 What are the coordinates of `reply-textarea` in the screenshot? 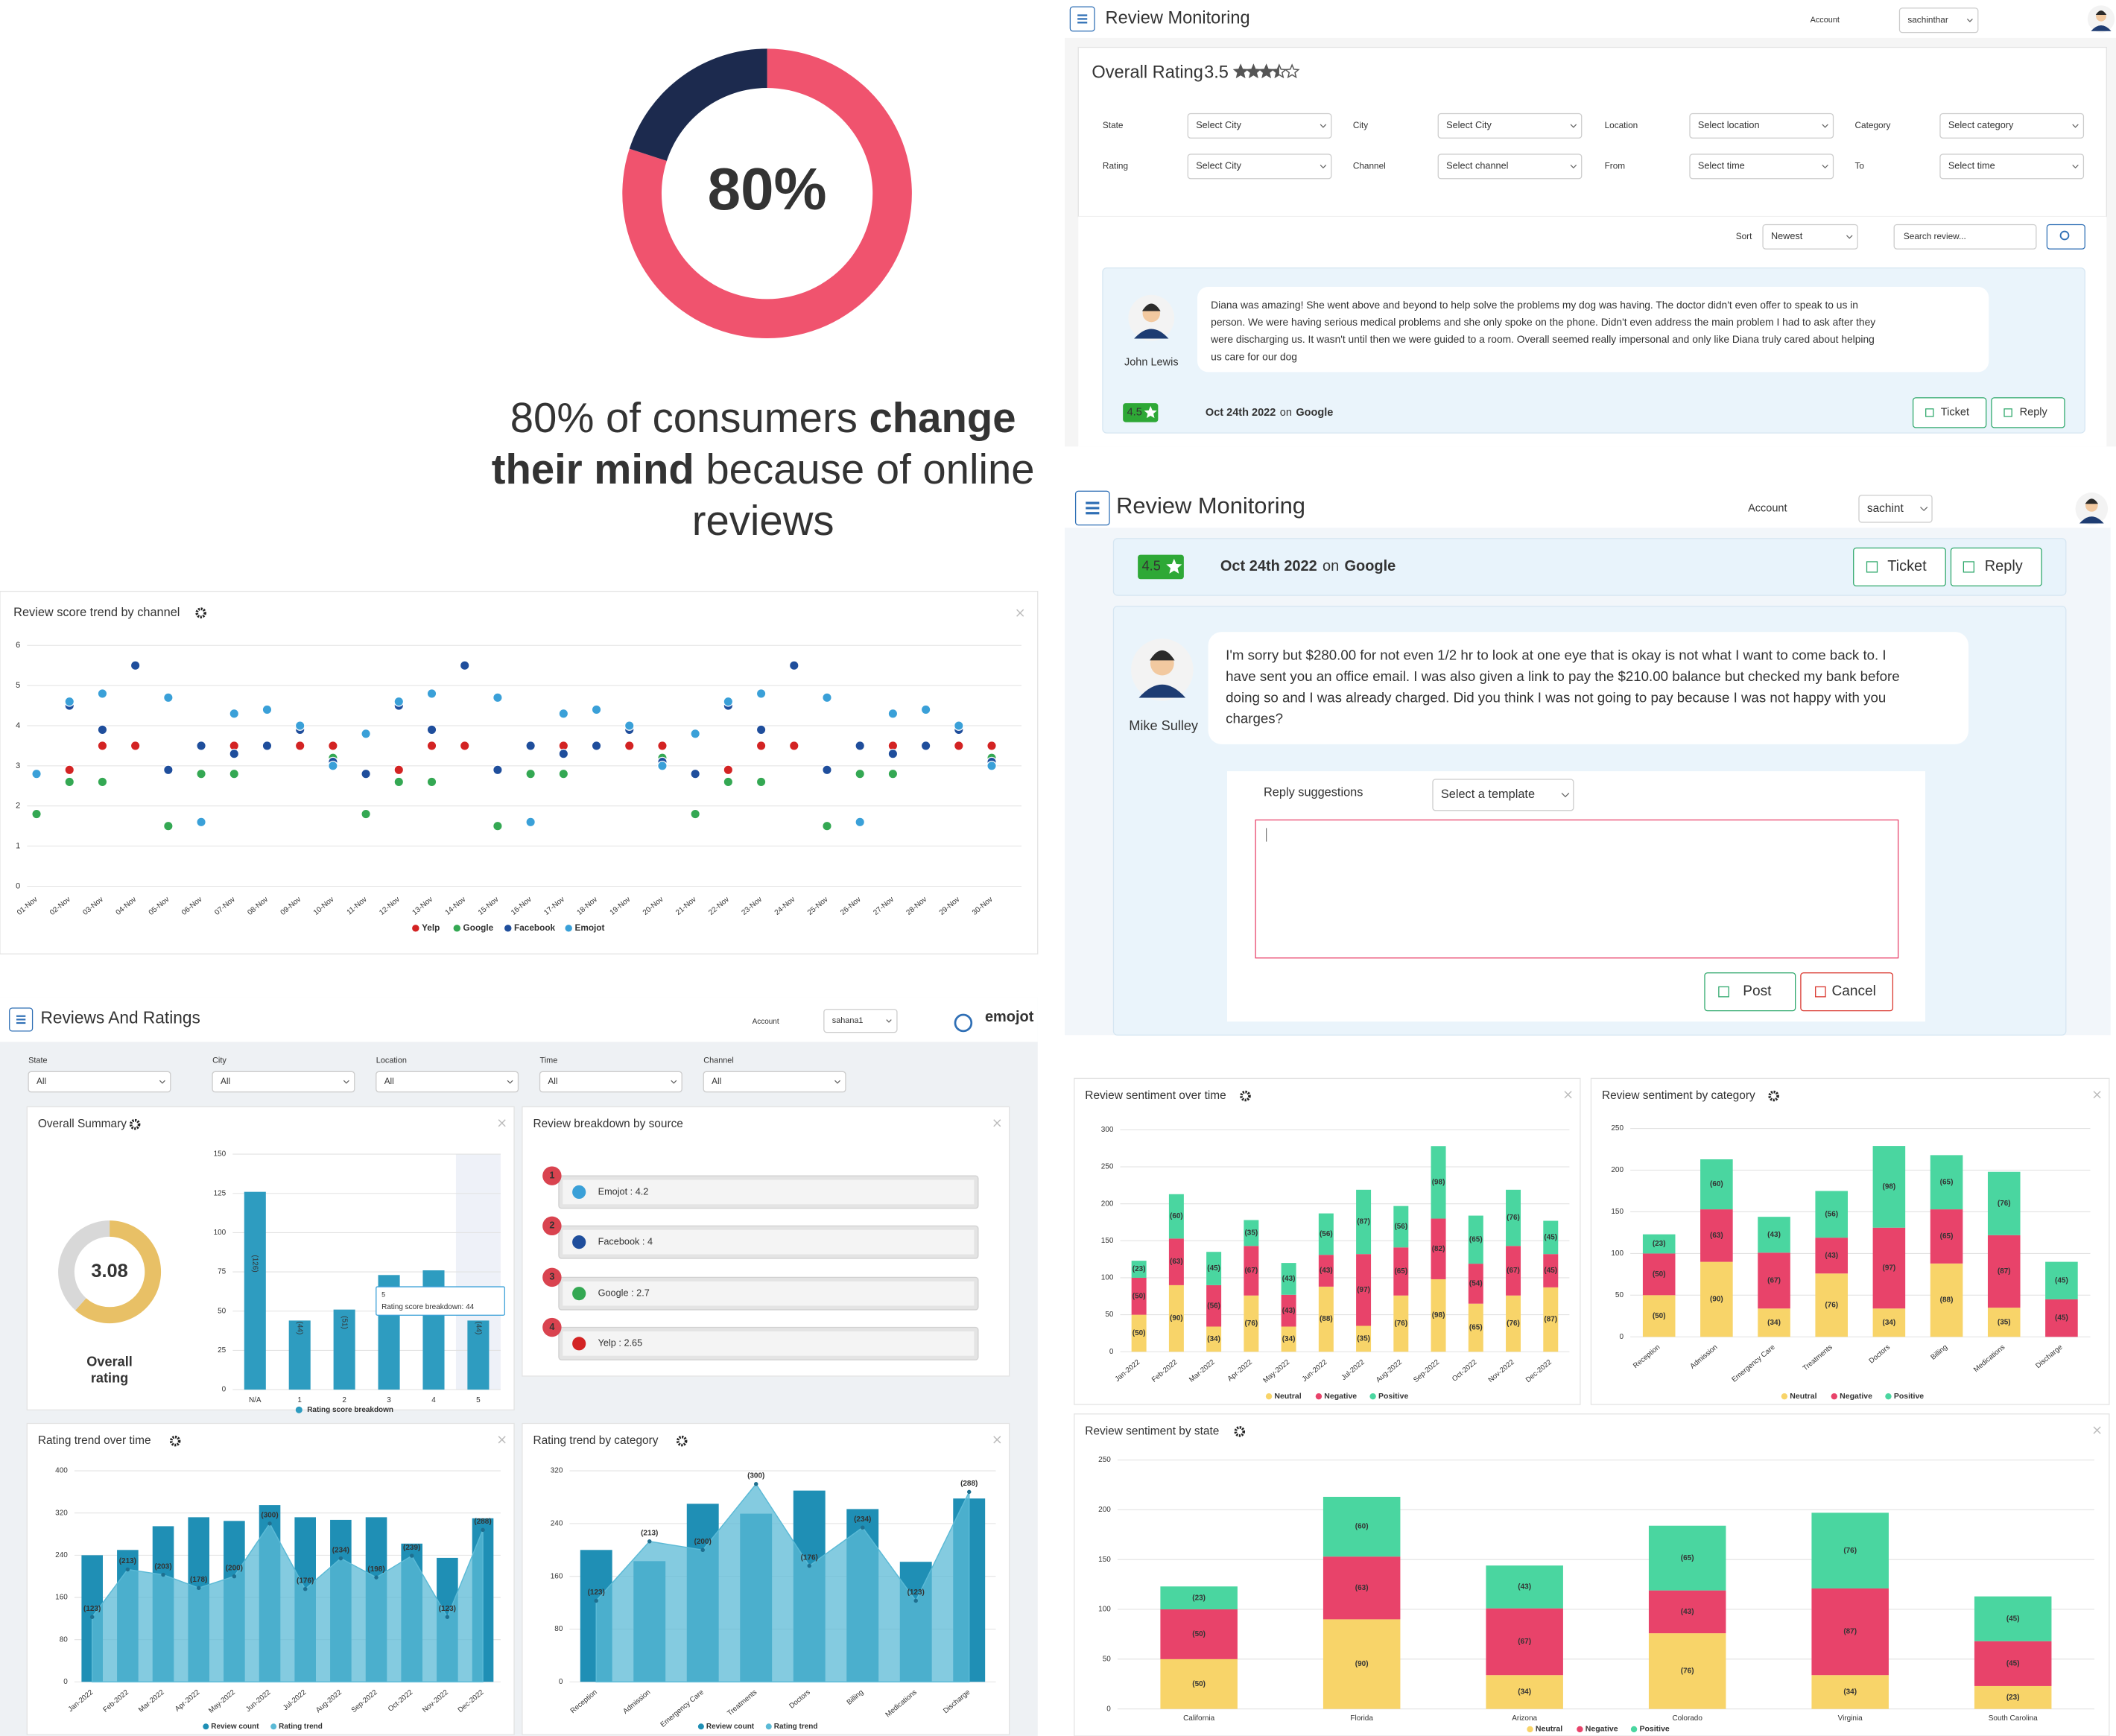 It's located at (1577, 889).